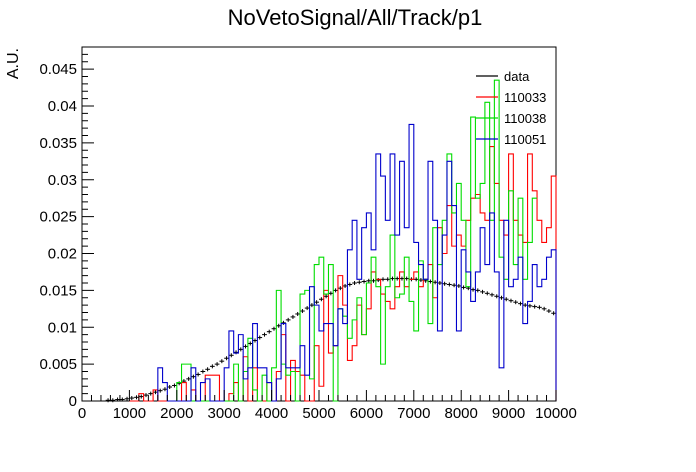 This screenshot has height=472, width=696. What do you see at coordinates (224, 413) in the screenshot?
I see `x-tick-label: 3000` at bounding box center [224, 413].